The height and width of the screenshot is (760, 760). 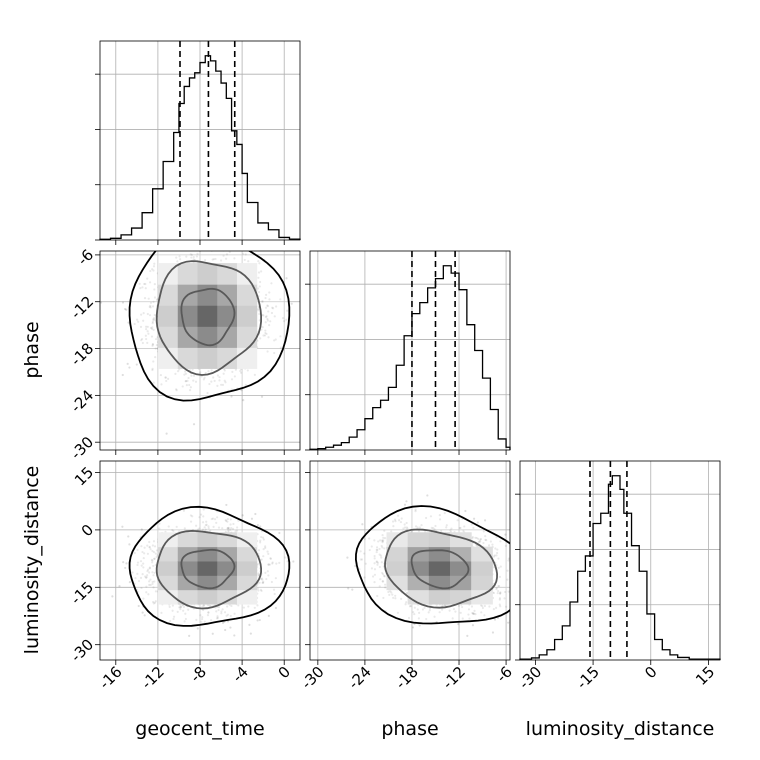 What do you see at coordinates (198, 674) in the screenshot?
I see `tick-label-geocent_time: -8` at bounding box center [198, 674].